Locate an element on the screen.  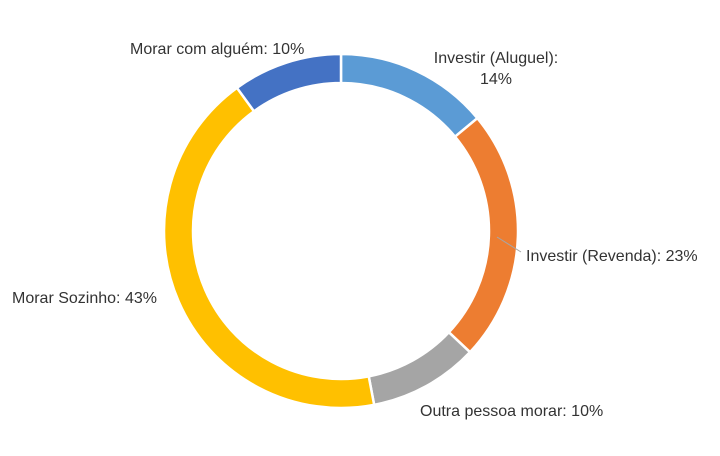
data-label-3: Outra pessoa morar: 10% is located at coordinates (511, 411).